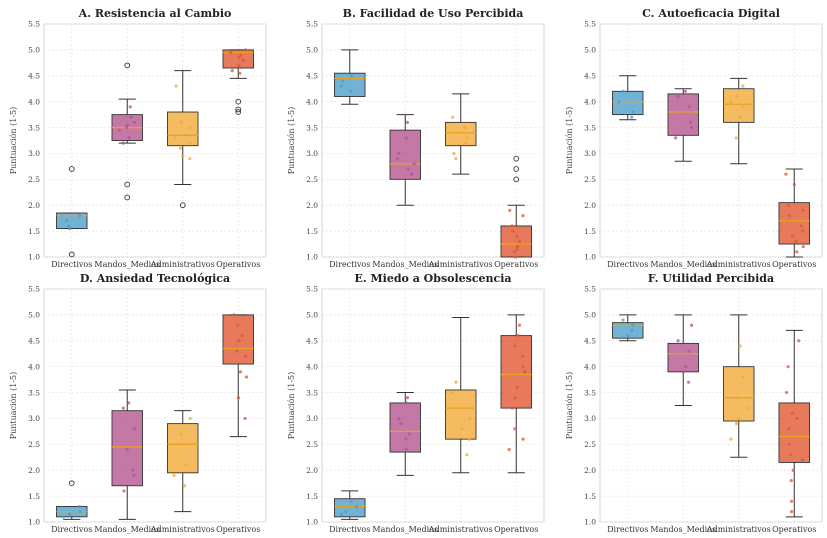 Image resolution: width=827 pixels, height=538 pixels. I want to click on y-tick-label: 1.5, so click(312, 496).